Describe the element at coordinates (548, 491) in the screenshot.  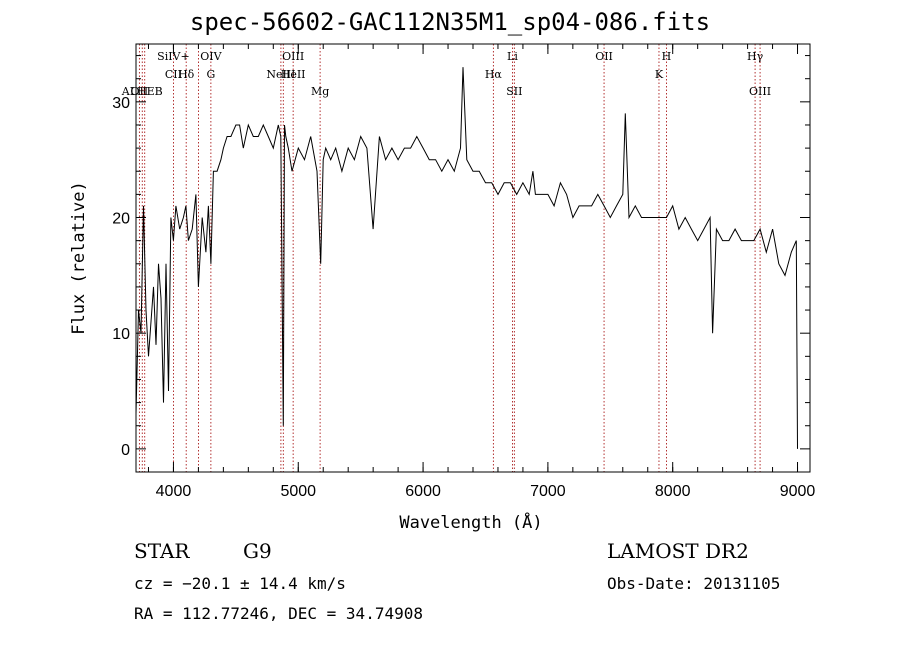
I see `x-tick-label: 7000` at that location.